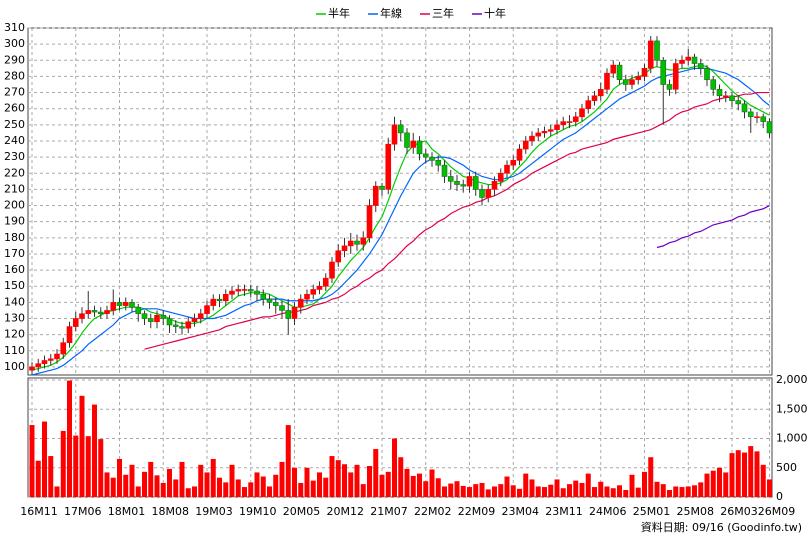 The width and height of the screenshot is (808, 540). I want to click on x-tick-label: 25M08, so click(696, 511).